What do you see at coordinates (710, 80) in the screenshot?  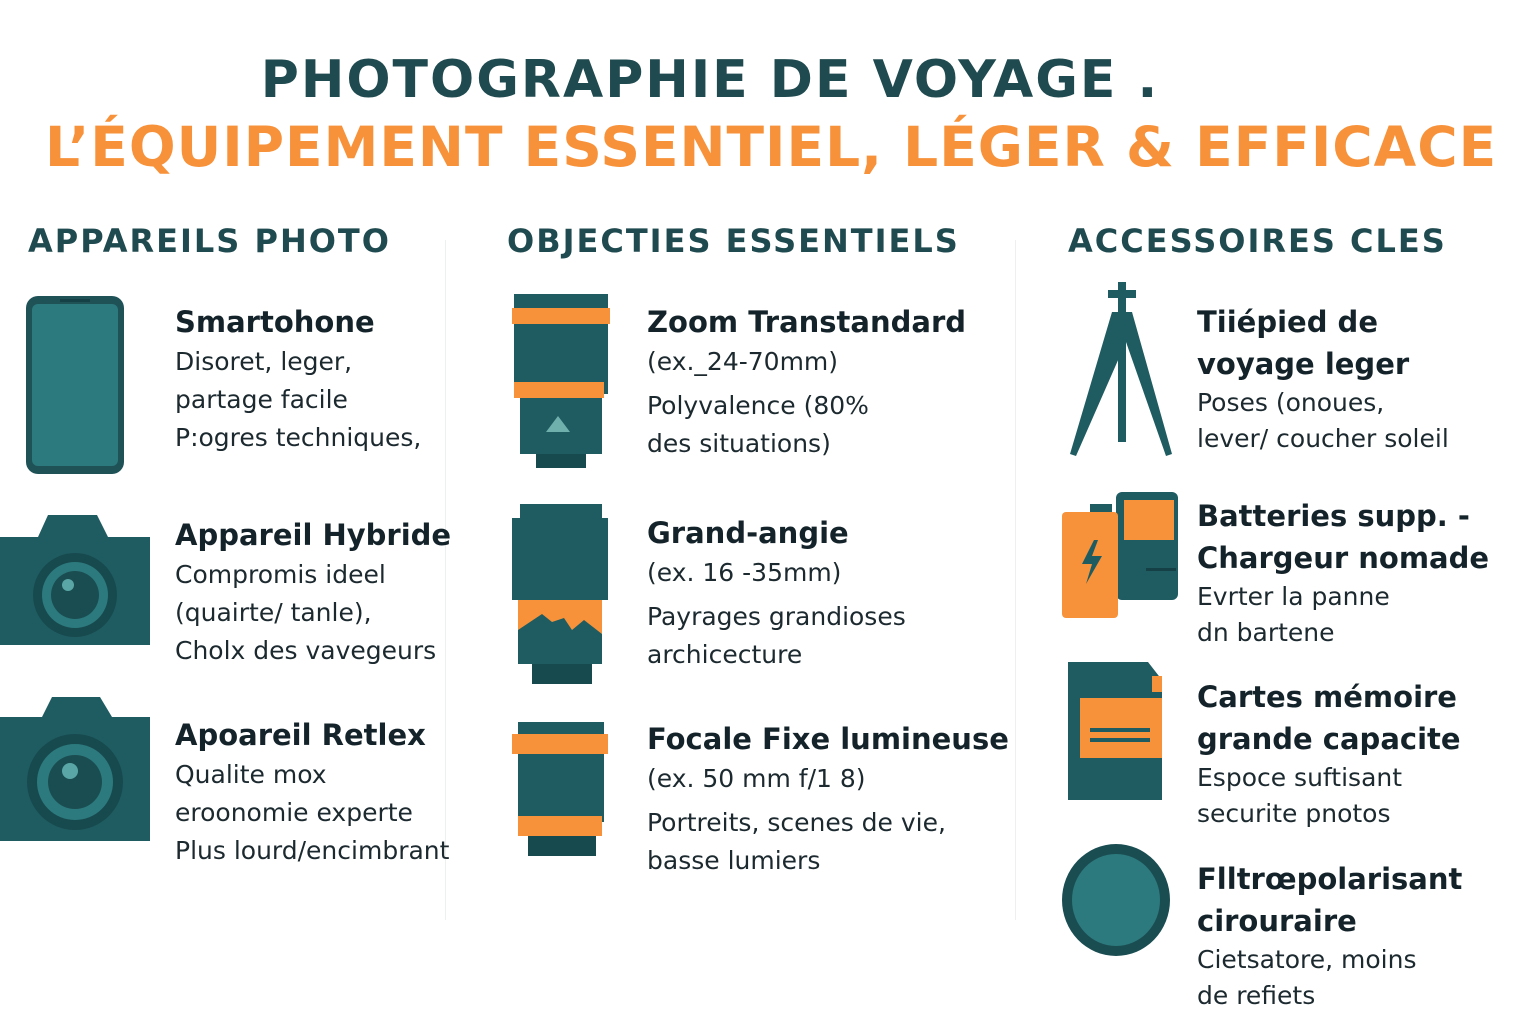 I see `title-line-1: PHOTOGRAPHIE DE VOYAGE .` at bounding box center [710, 80].